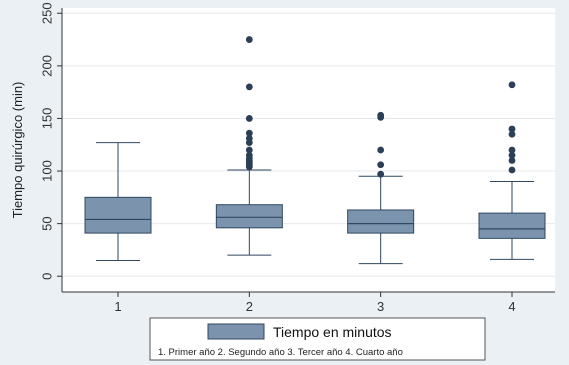  I want to click on legend-series-name: Tiempo en minutos, so click(332, 332).